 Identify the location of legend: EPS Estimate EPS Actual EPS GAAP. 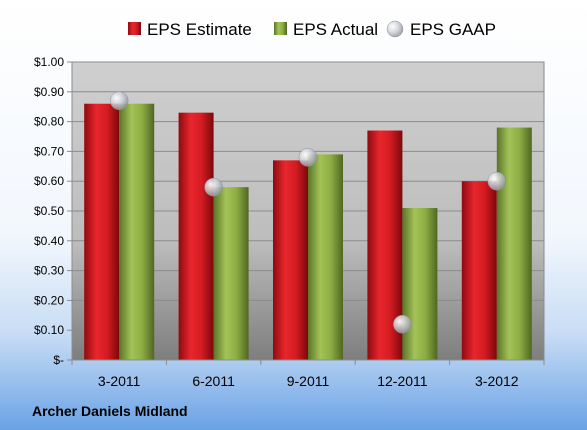
(312, 29).